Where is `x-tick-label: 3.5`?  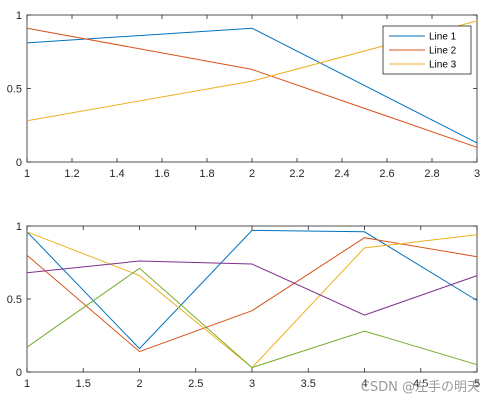
x-tick-label: 3.5 is located at coordinates (308, 384).